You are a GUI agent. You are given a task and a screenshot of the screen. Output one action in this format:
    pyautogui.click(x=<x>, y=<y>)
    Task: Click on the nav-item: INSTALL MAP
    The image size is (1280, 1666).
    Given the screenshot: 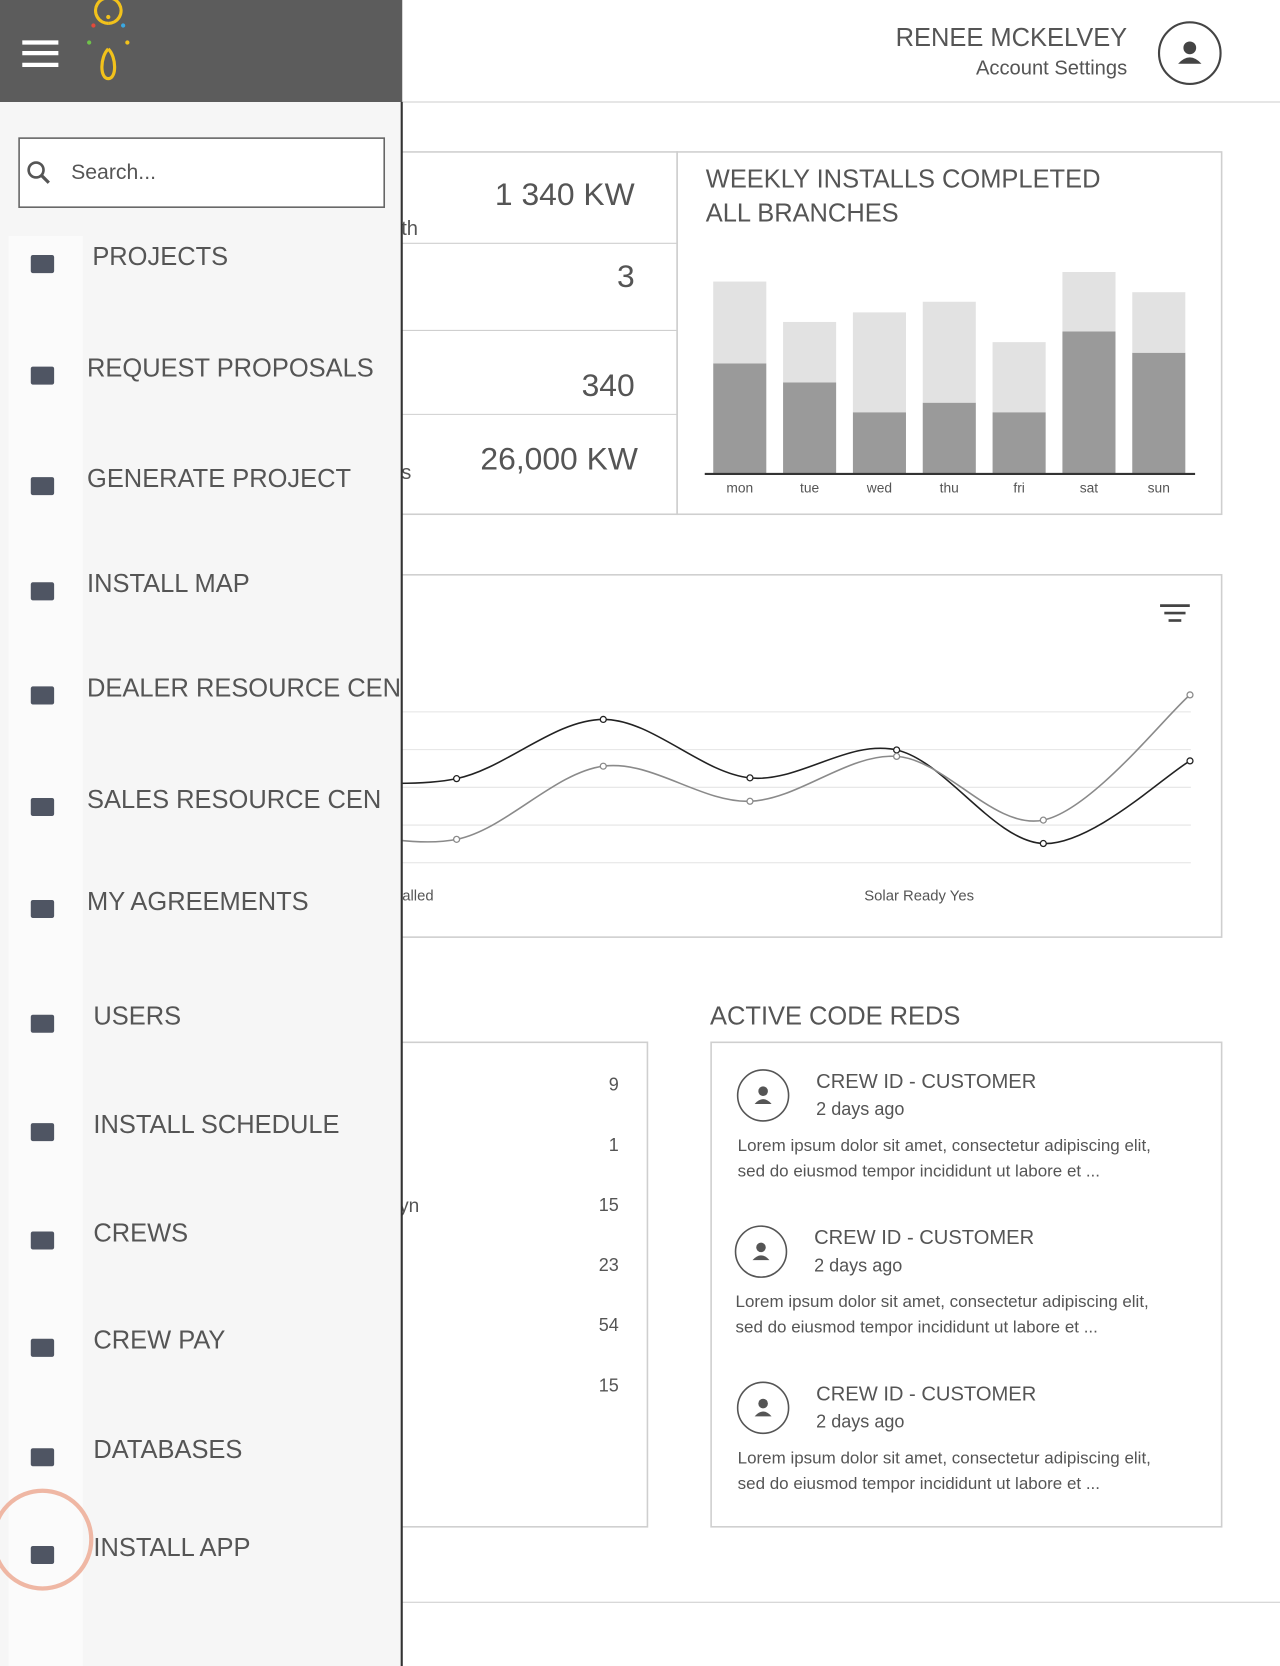 What is the action you would take?
    pyautogui.click(x=168, y=584)
    